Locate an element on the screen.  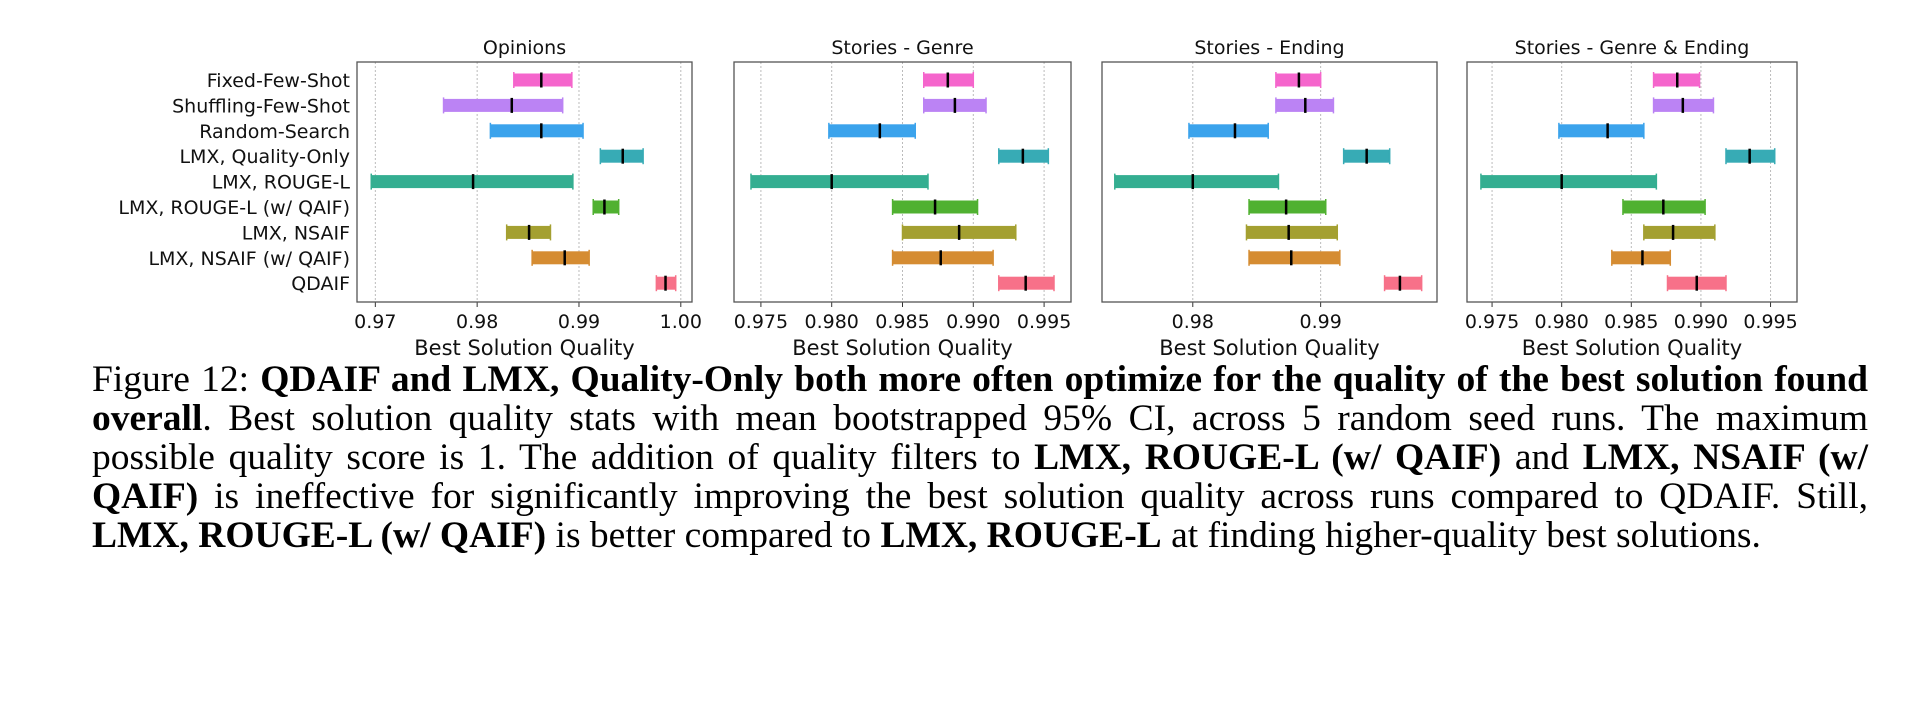
y-tick-label: LMX, NSAIF is located at coordinates (296, 233).